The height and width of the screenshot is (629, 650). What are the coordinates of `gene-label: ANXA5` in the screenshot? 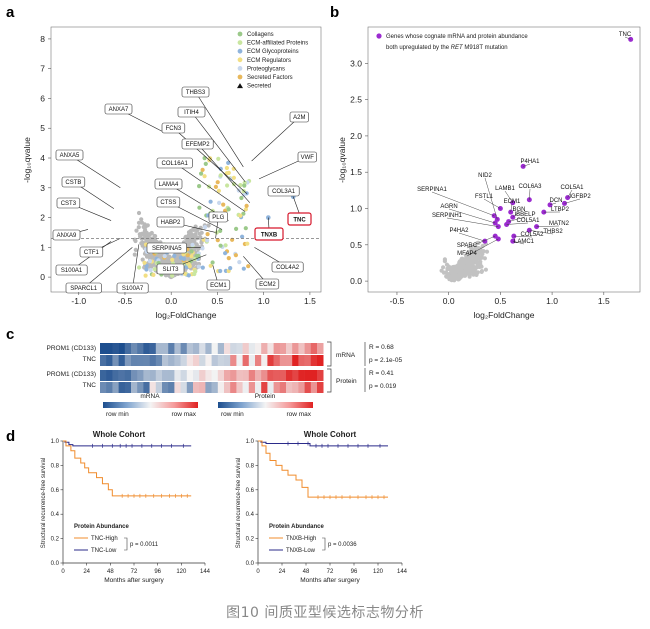 It's located at (70, 156).